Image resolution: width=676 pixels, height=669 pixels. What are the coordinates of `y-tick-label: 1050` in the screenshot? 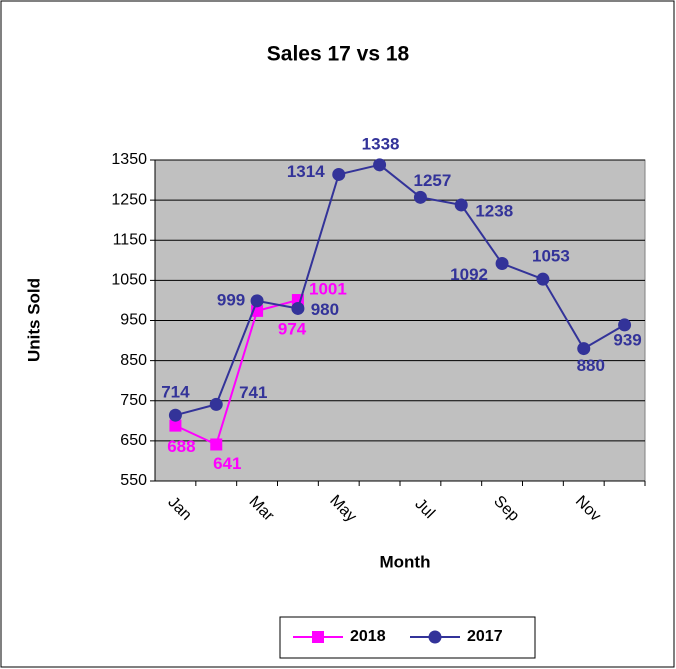 It's located at (129, 280).